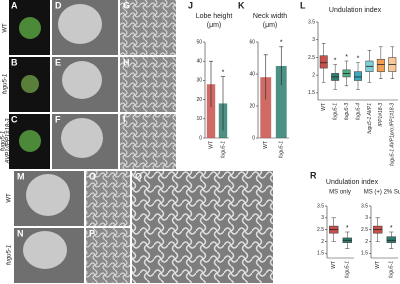 The height and width of the screenshot is (284, 400). What do you see at coordinates (370, 118) in the screenshot?
I see `x-tick-label: fugu5-1 AVP1` at bounding box center [370, 118].